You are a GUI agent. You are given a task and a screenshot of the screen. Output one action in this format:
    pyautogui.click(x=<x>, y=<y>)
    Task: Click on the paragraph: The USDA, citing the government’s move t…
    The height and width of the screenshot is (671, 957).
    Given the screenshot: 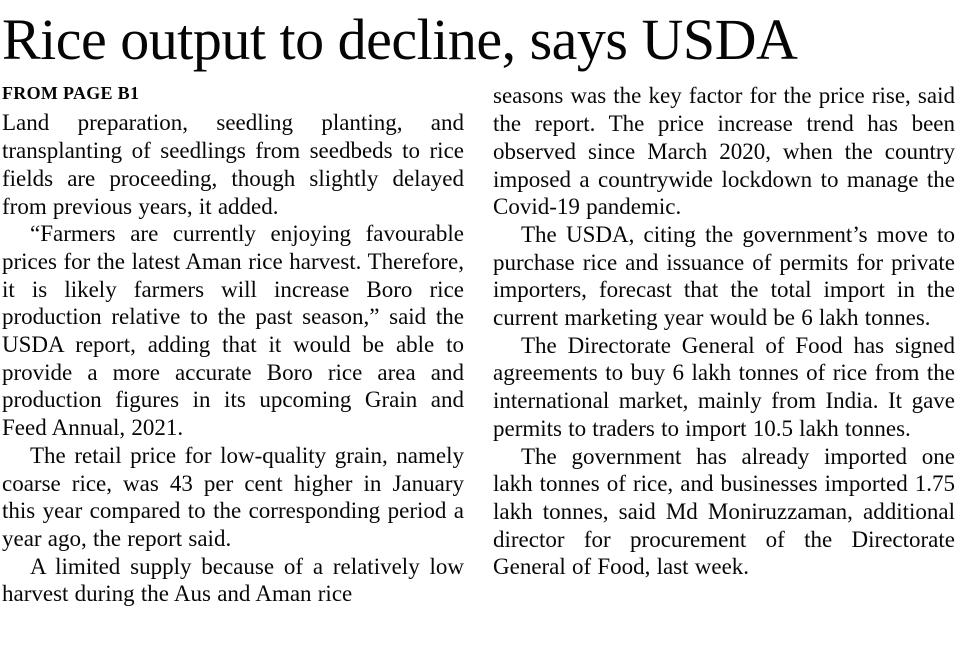 What is the action you would take?
    pyautogui.click(x=724, y=276)
    